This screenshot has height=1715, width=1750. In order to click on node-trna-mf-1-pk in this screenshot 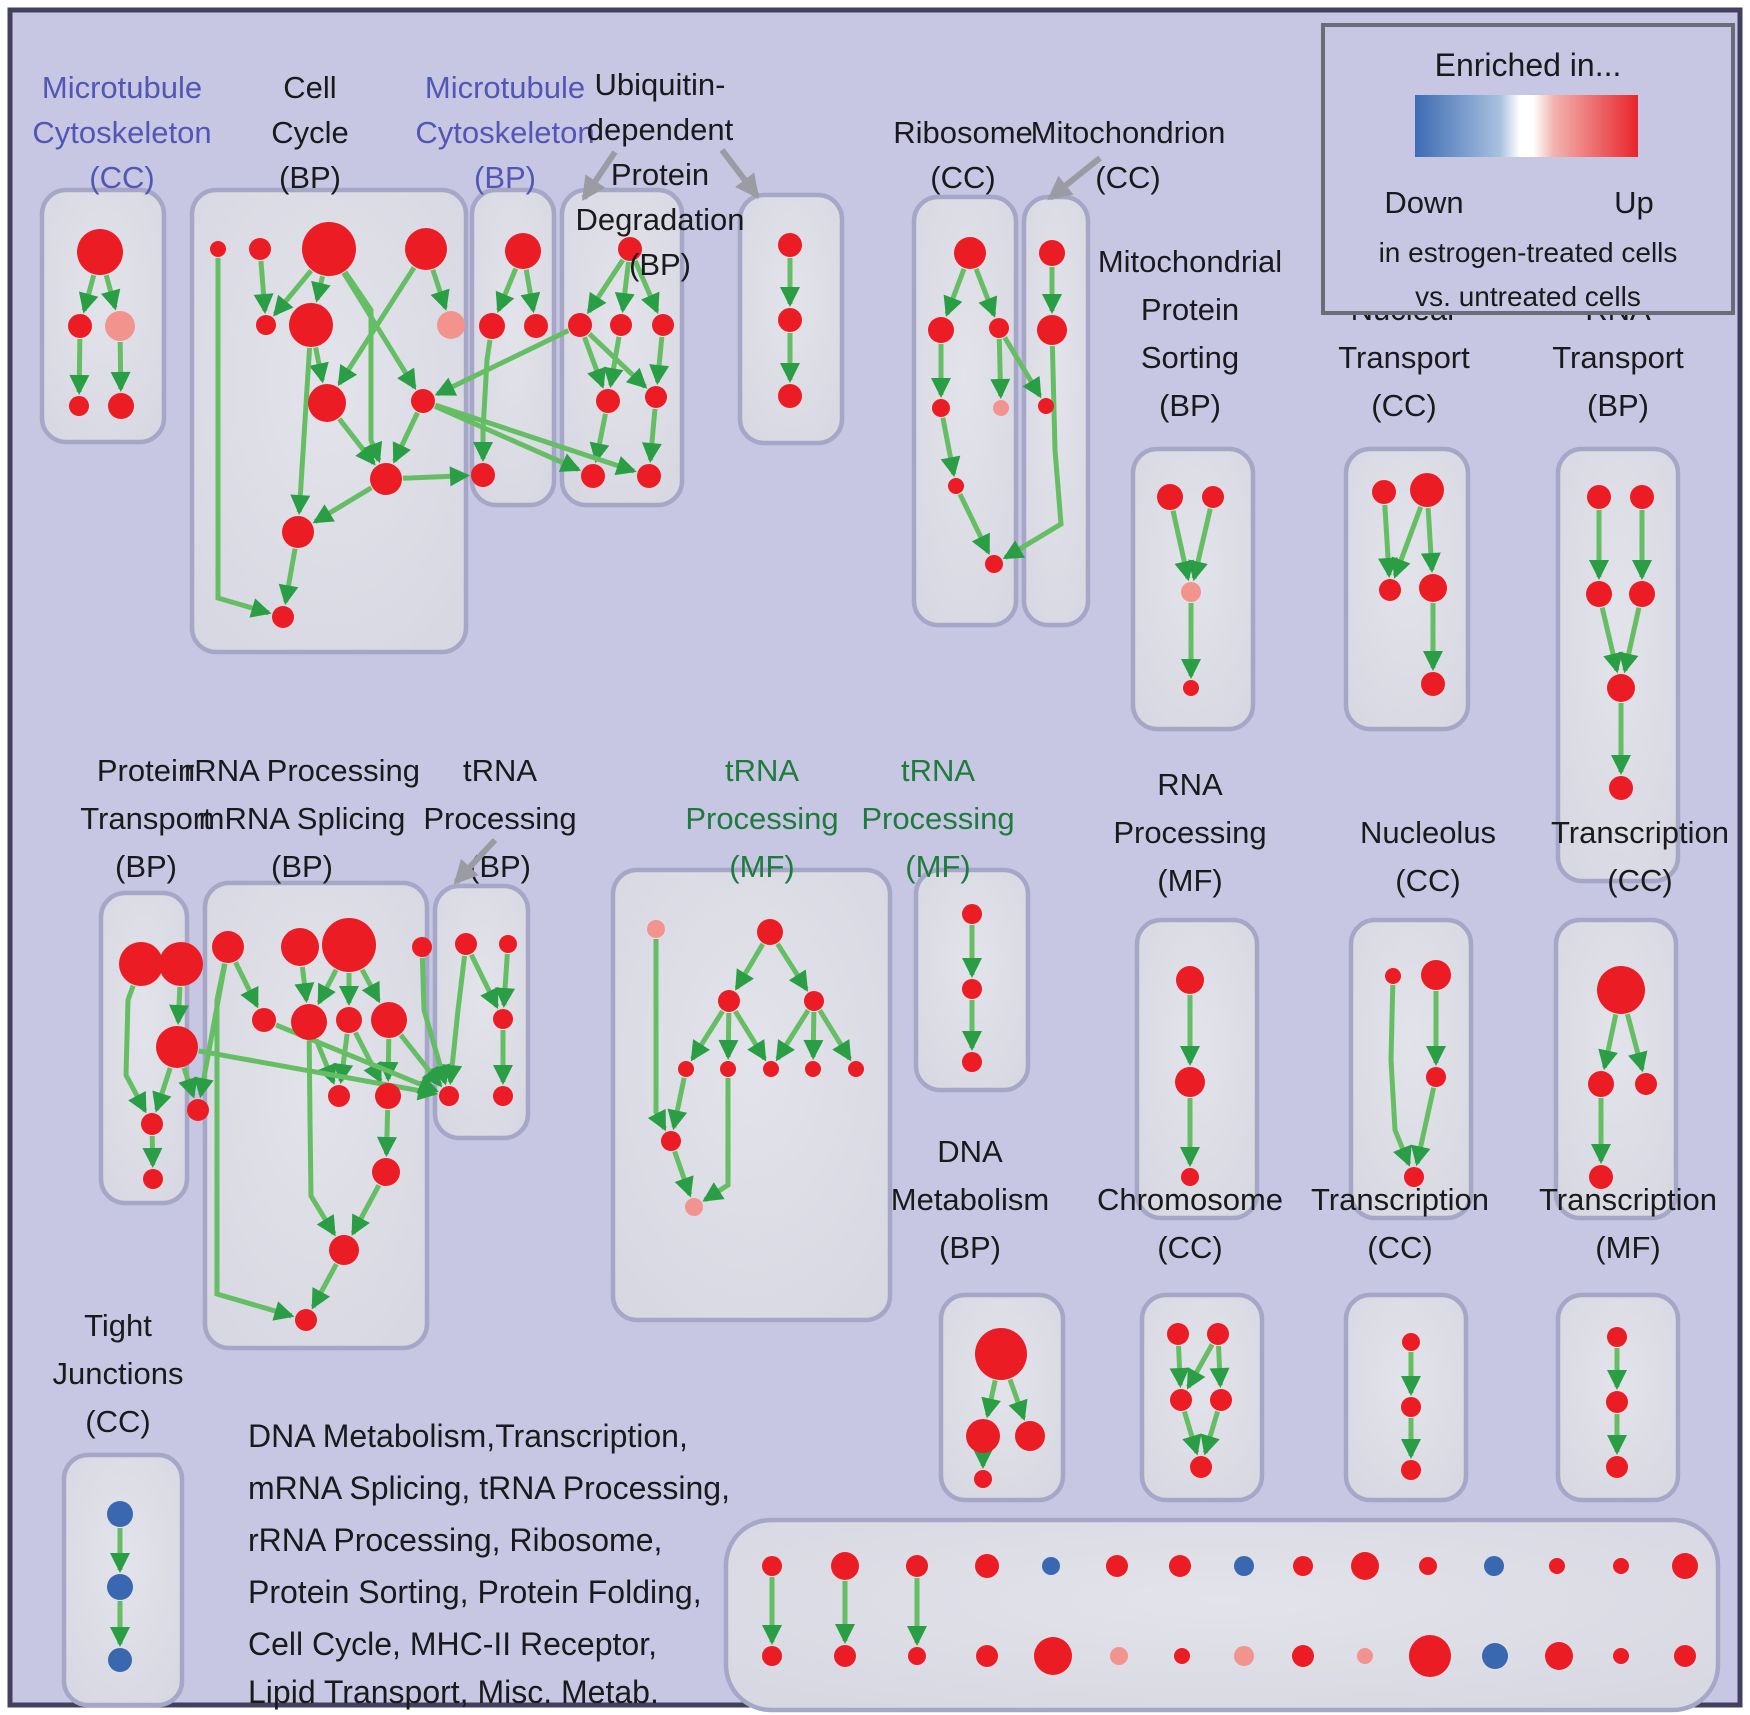, I will do `click(656, 929)`.